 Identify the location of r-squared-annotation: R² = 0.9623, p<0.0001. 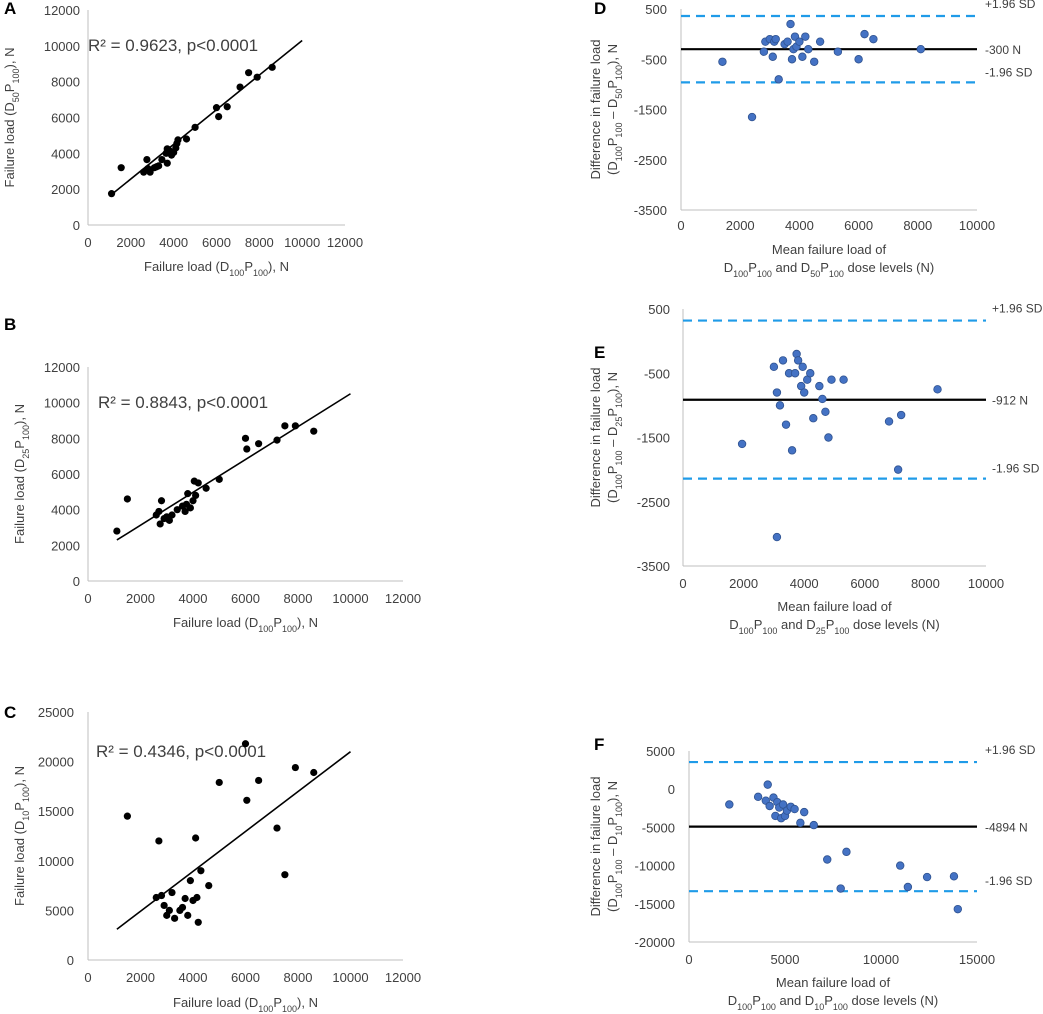
(173, 45).